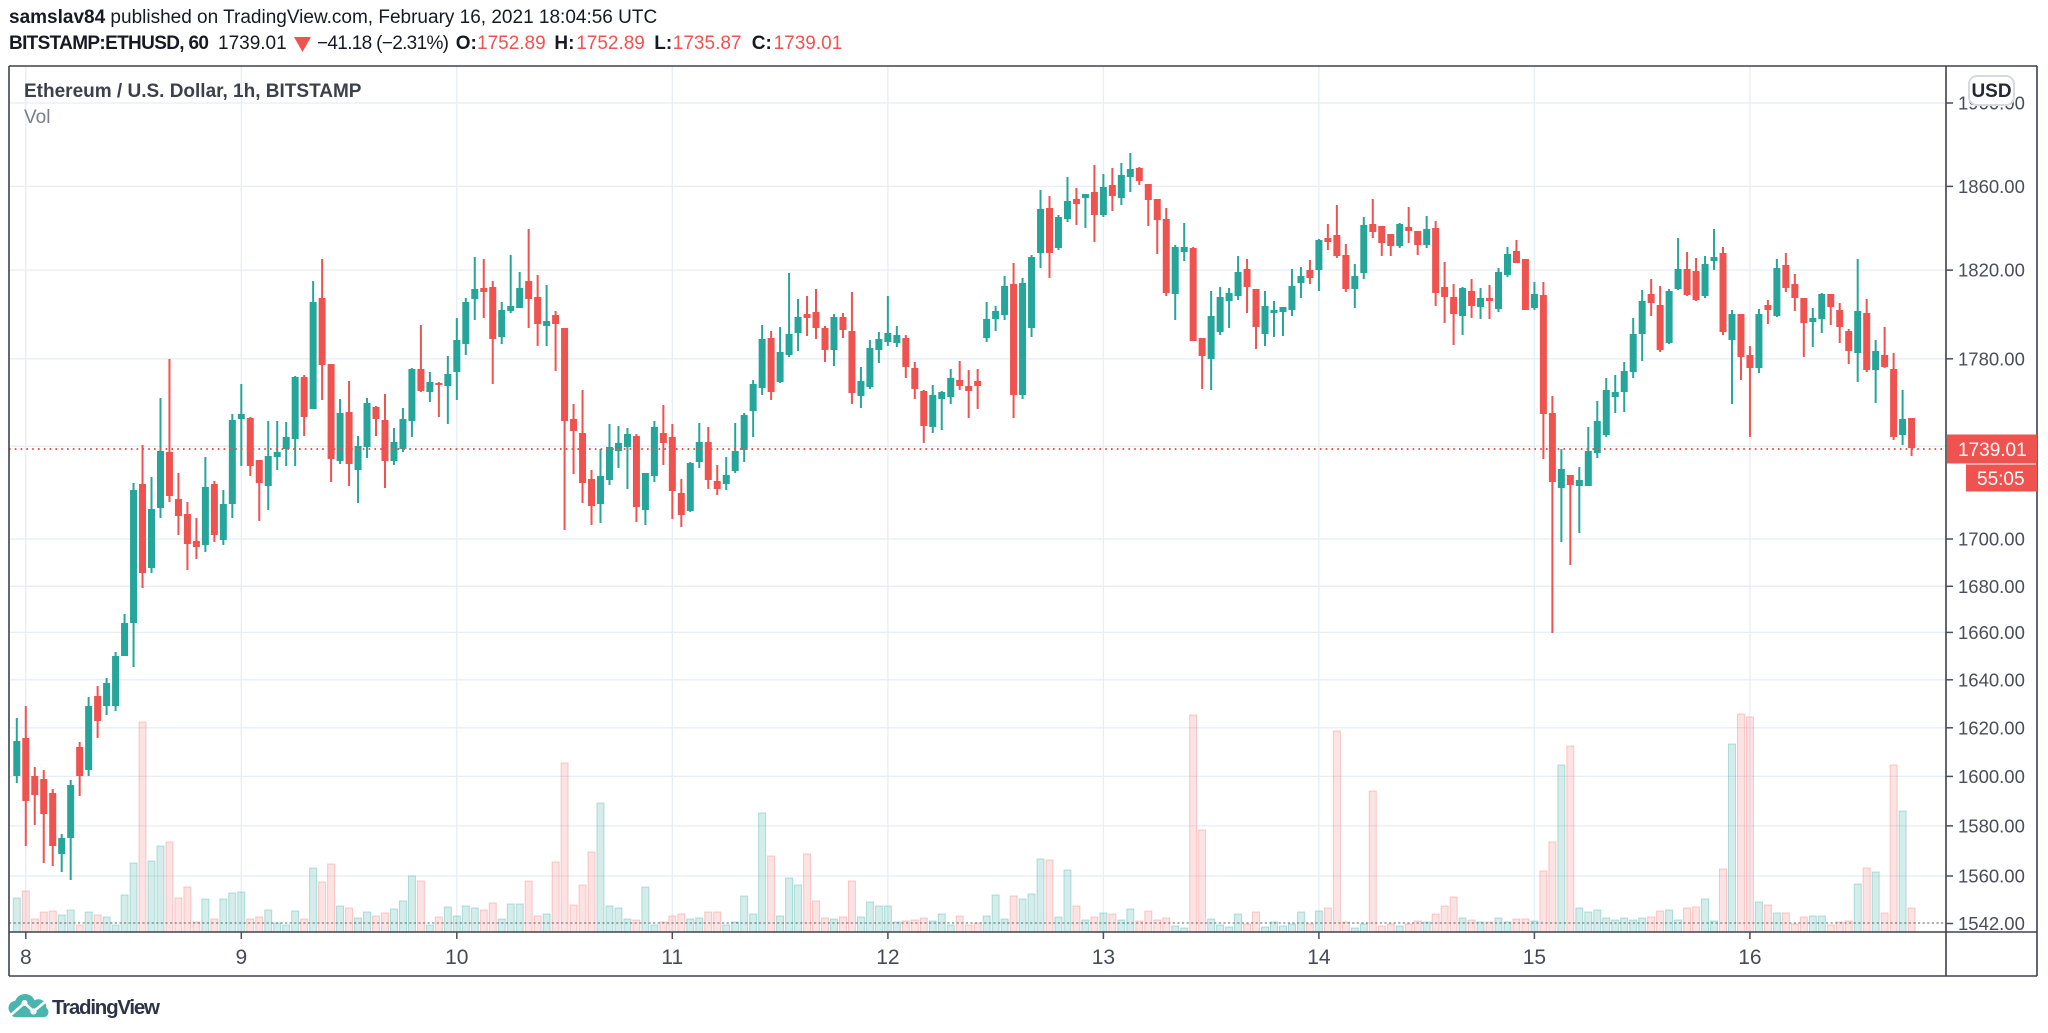  What do you see at coordinates (106, 1007) in the screenshot?
I see `svg-text: TradingView` at bounding box center [106, 1007].